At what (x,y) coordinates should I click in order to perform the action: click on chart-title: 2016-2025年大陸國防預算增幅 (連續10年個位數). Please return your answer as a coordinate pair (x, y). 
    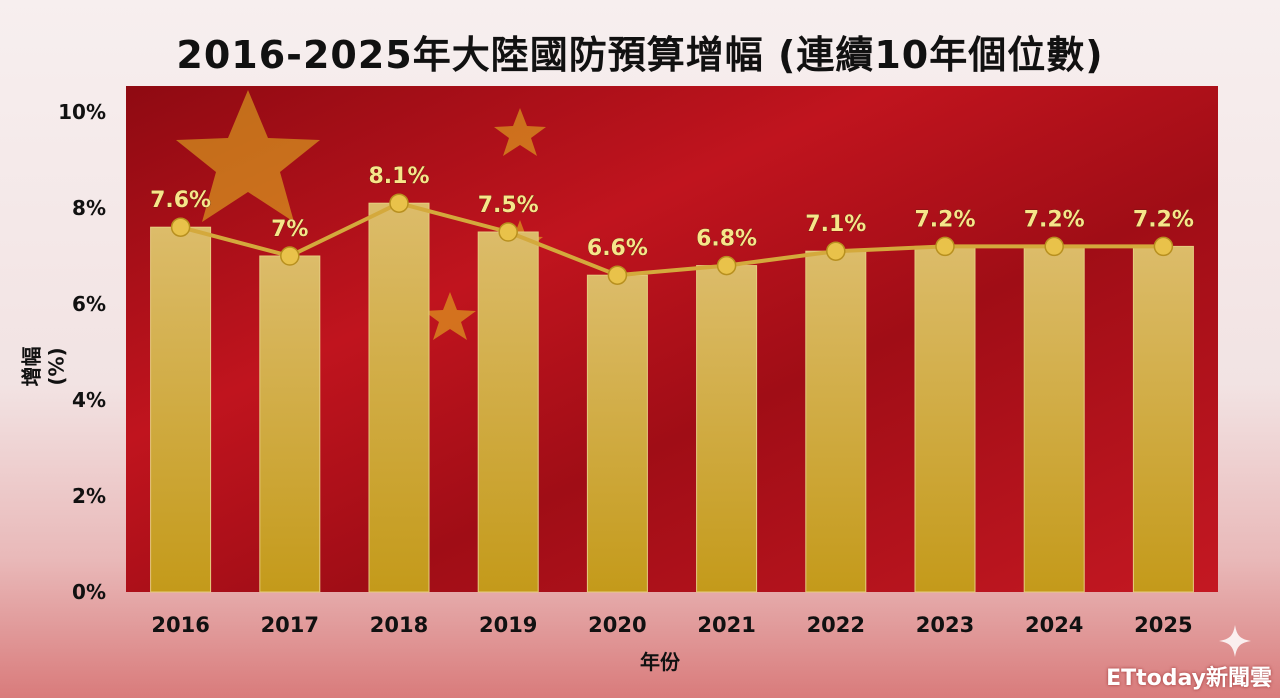
    Looking at the image, I should click on (640, 55).